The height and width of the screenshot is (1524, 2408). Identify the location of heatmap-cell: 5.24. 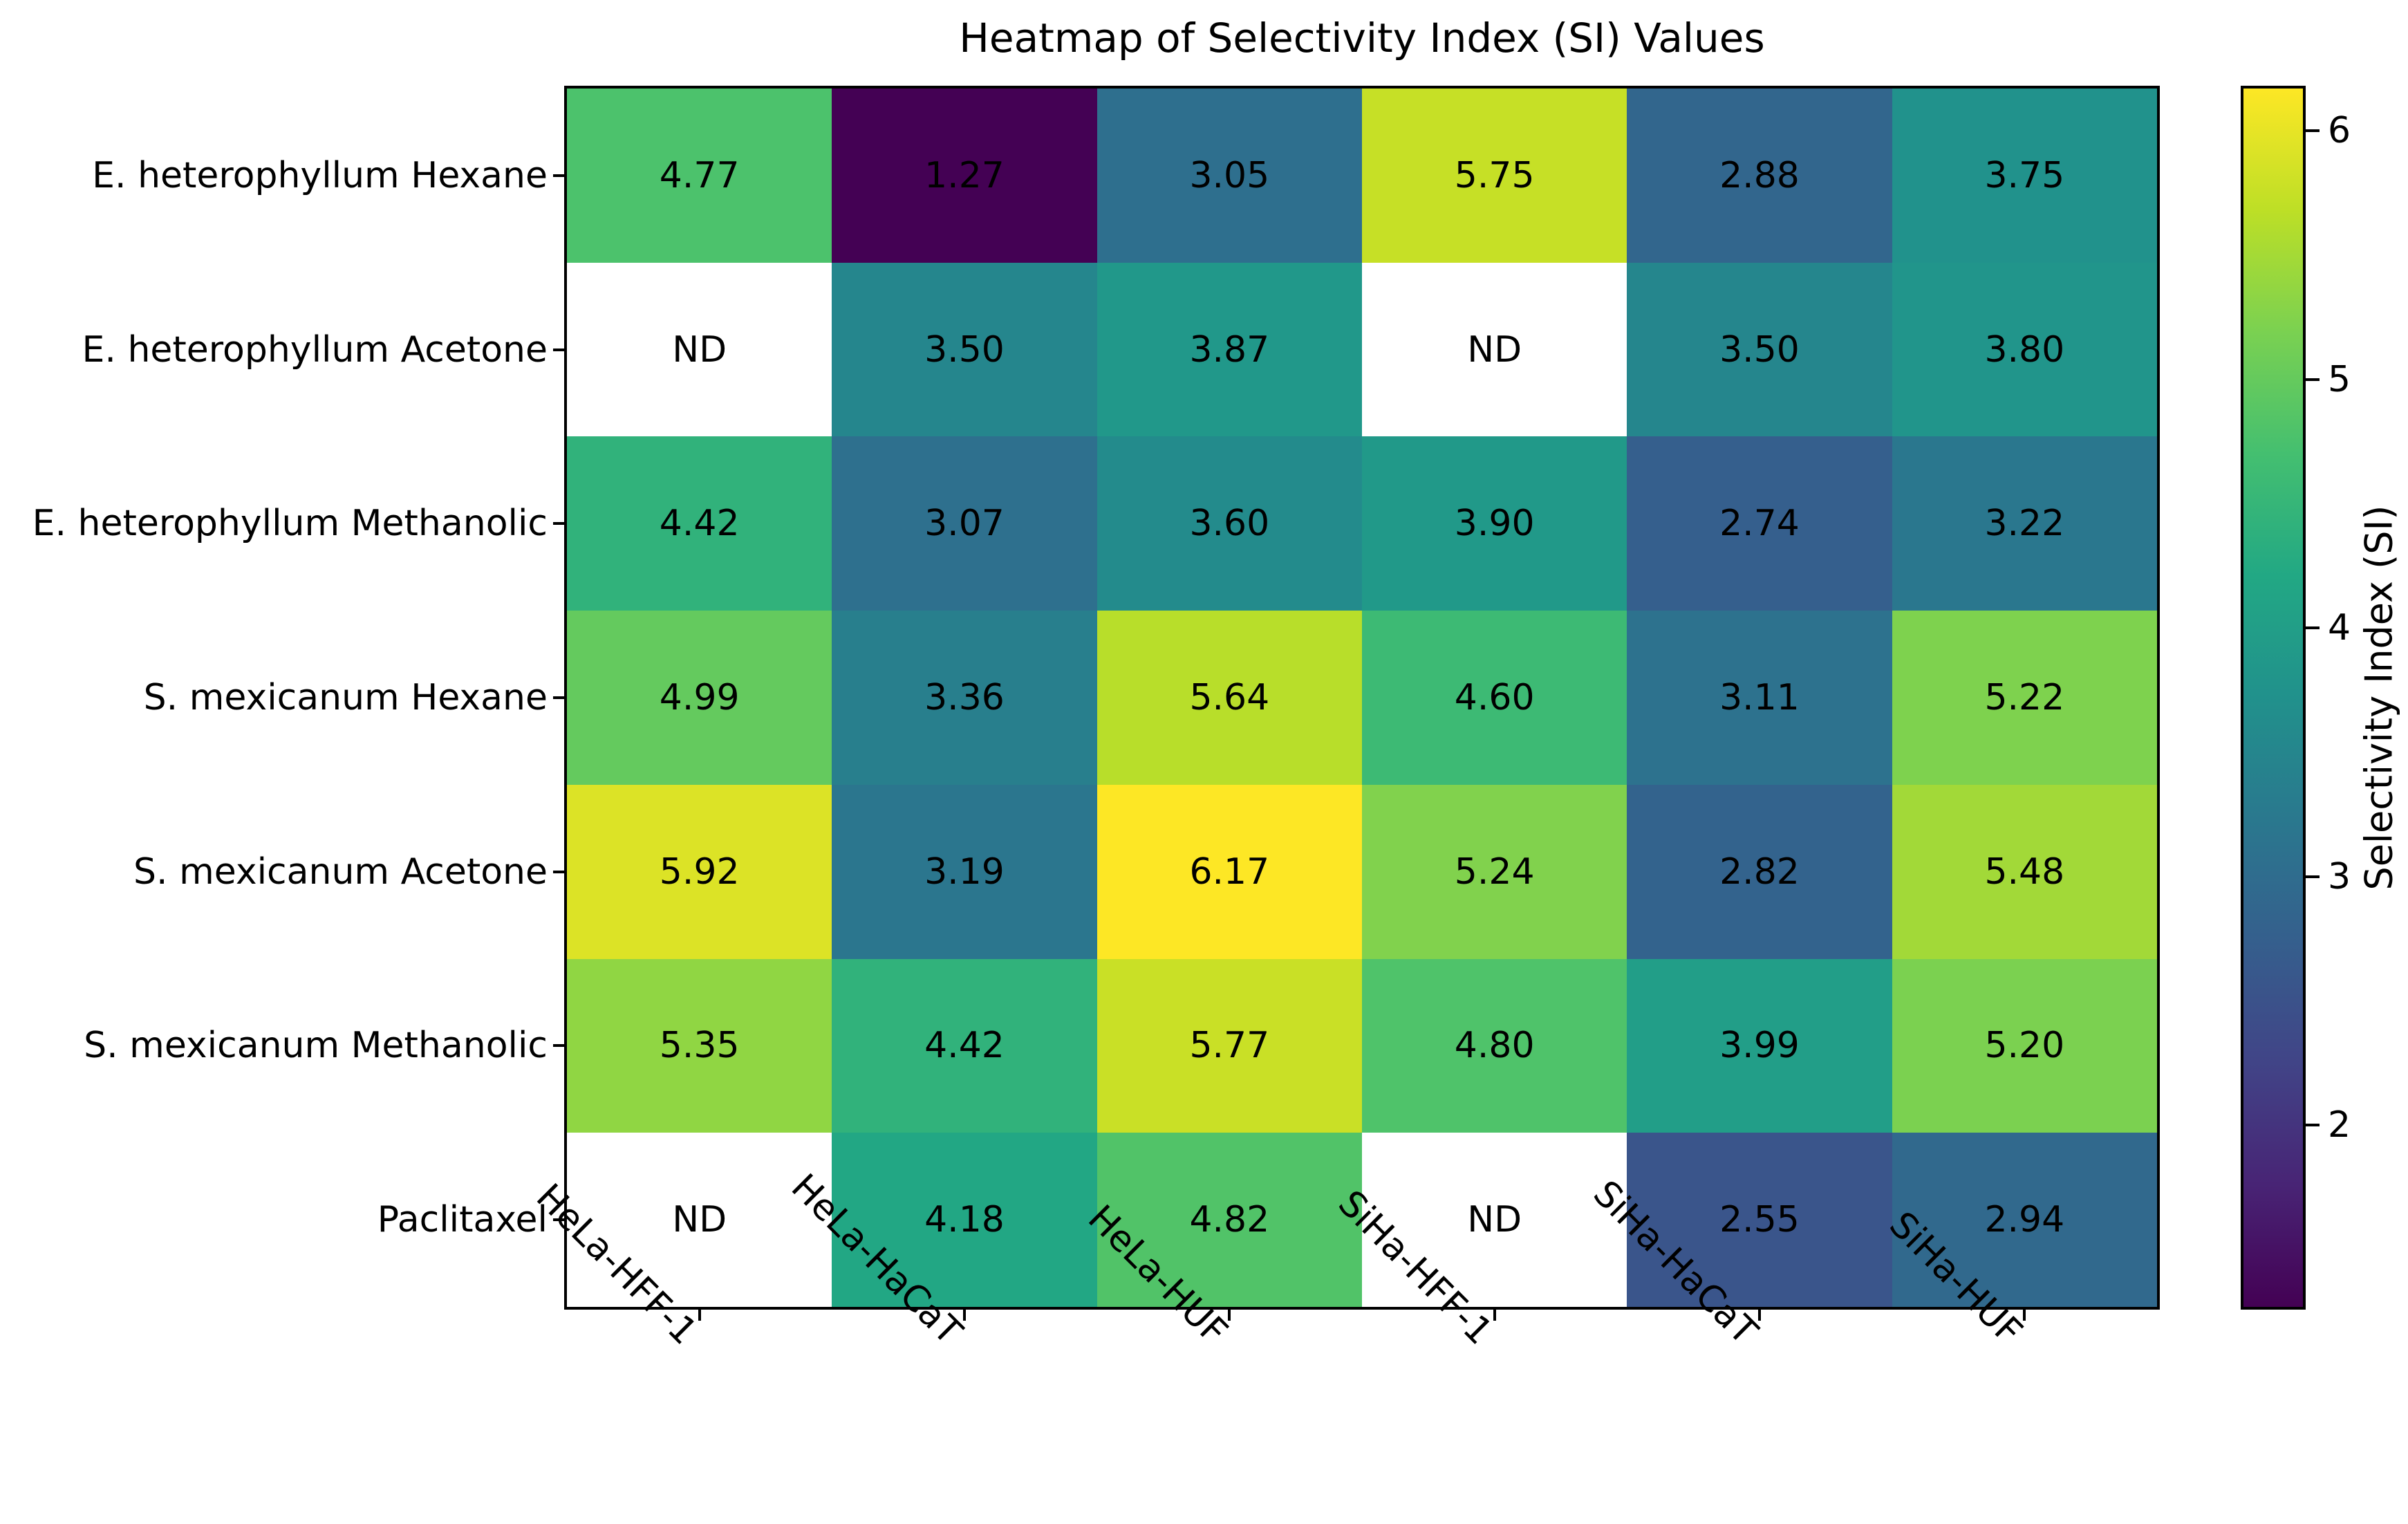
(1494, 872).